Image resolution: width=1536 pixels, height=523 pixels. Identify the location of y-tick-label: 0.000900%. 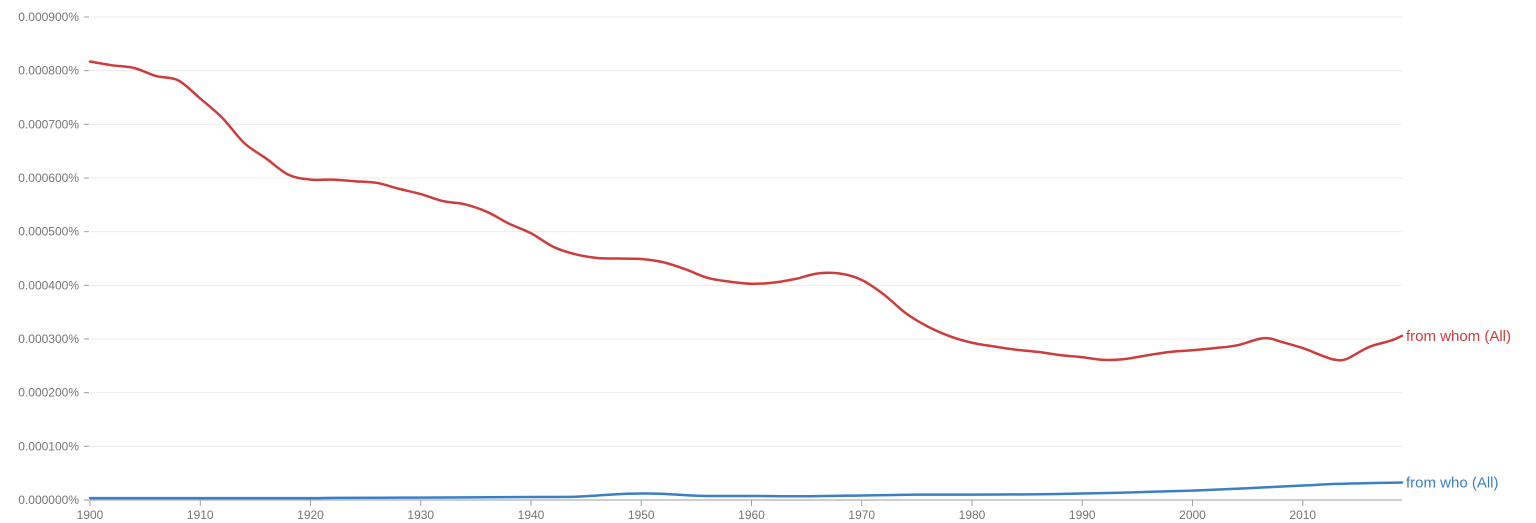
(48, 17).